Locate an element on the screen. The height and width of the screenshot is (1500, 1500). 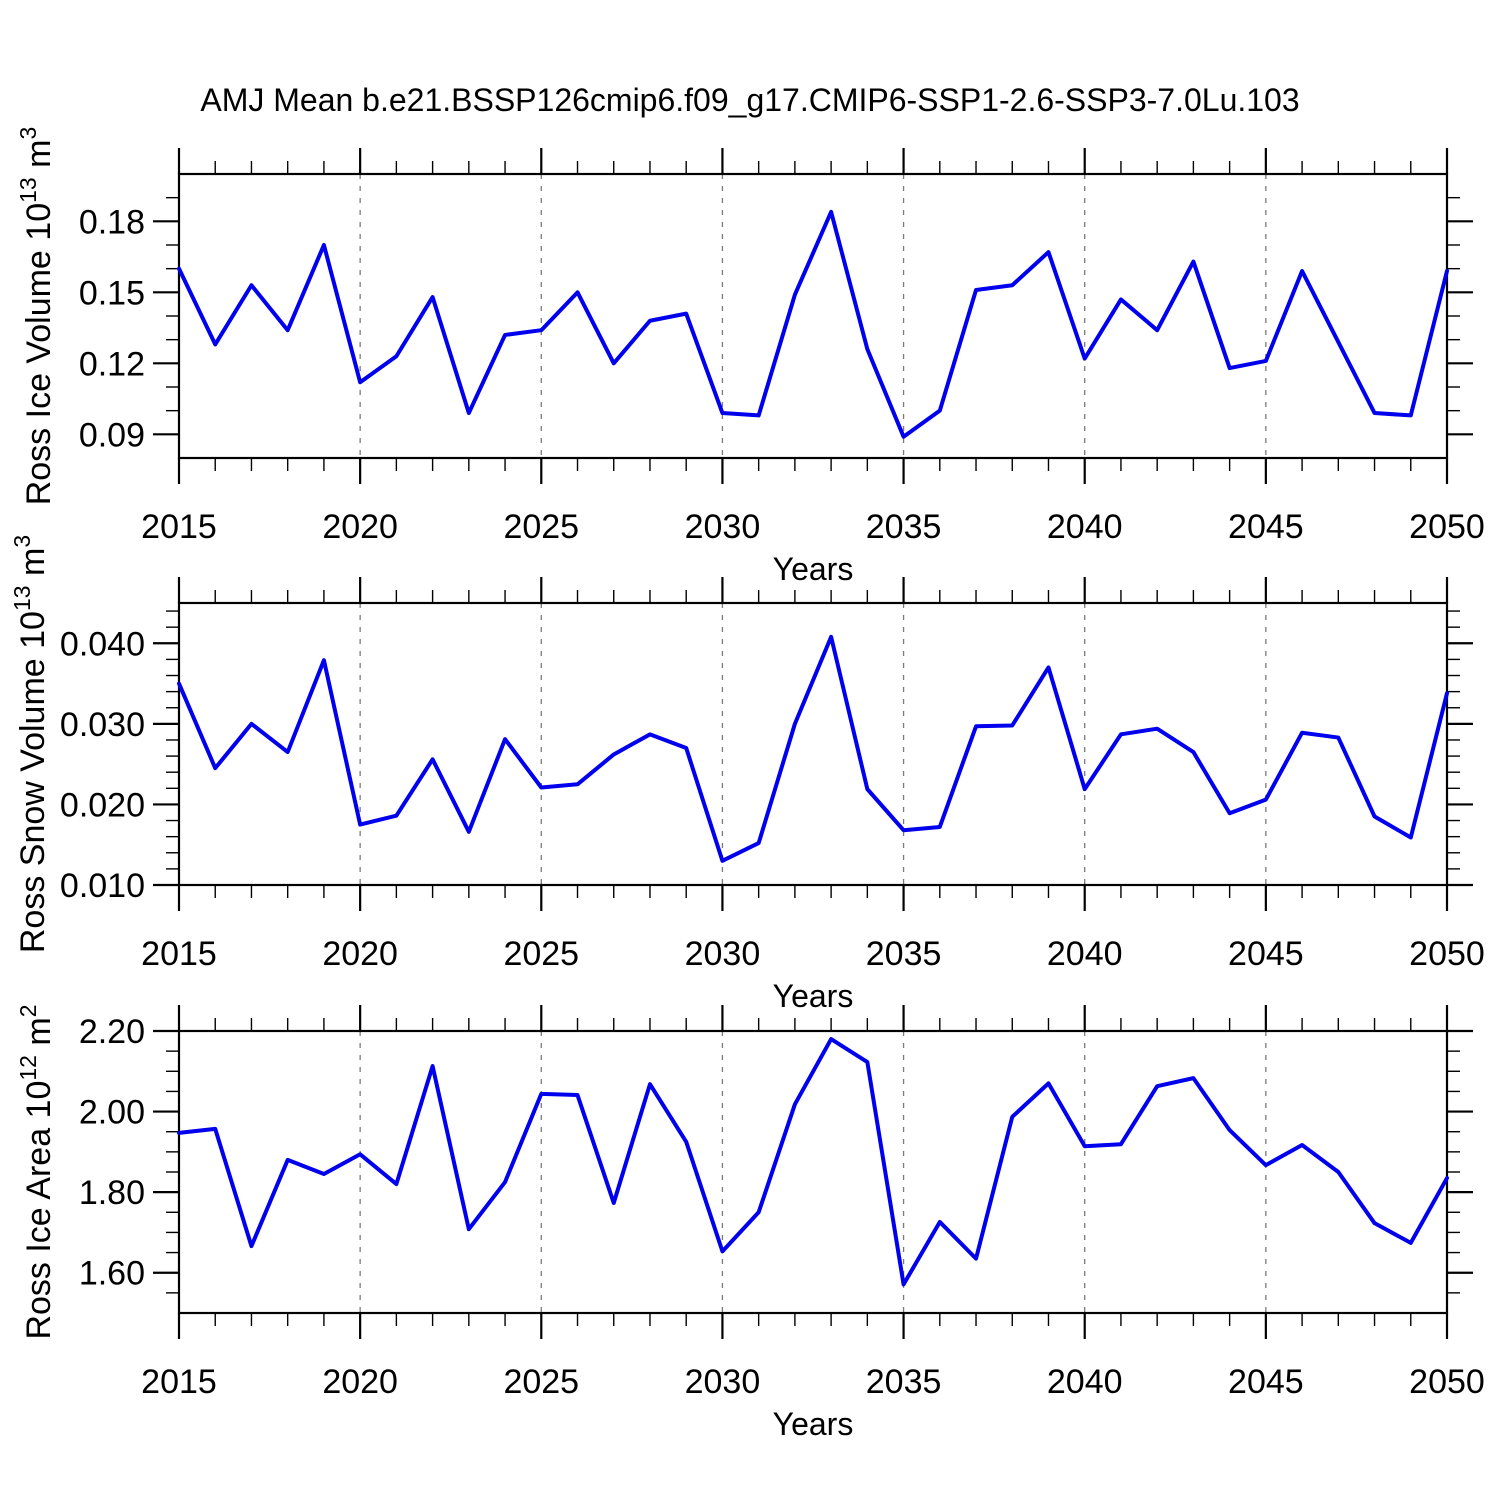
y-axis-title: Ross Ice Area 1012 m2 is located at coordinates (36, 1171).